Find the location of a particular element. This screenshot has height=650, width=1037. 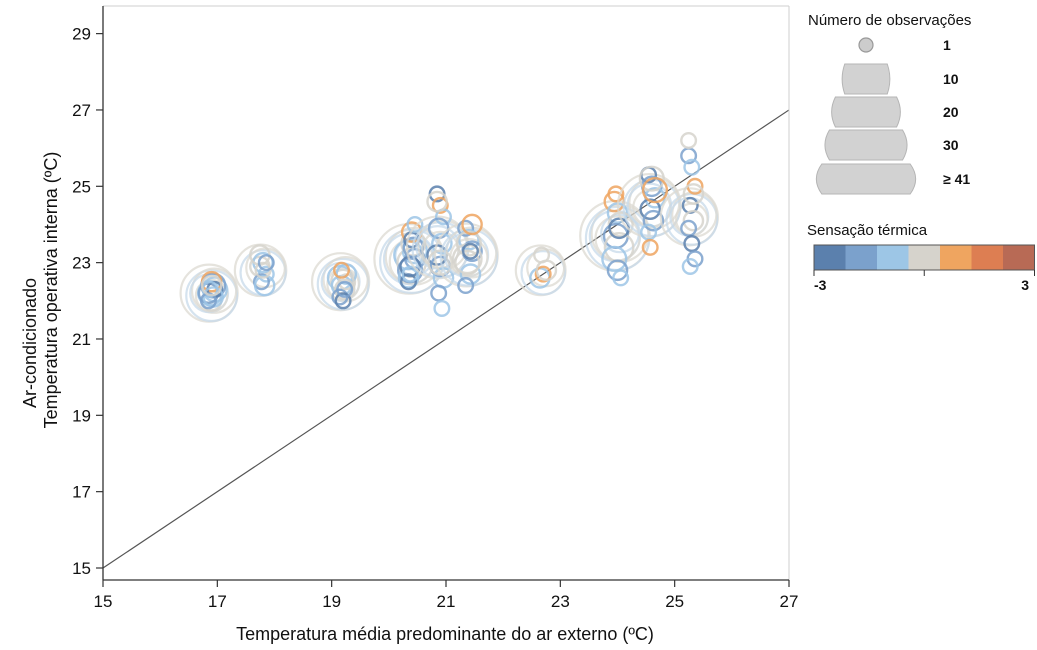

x-tick-label: 23 is located at coordinates (560, 601).